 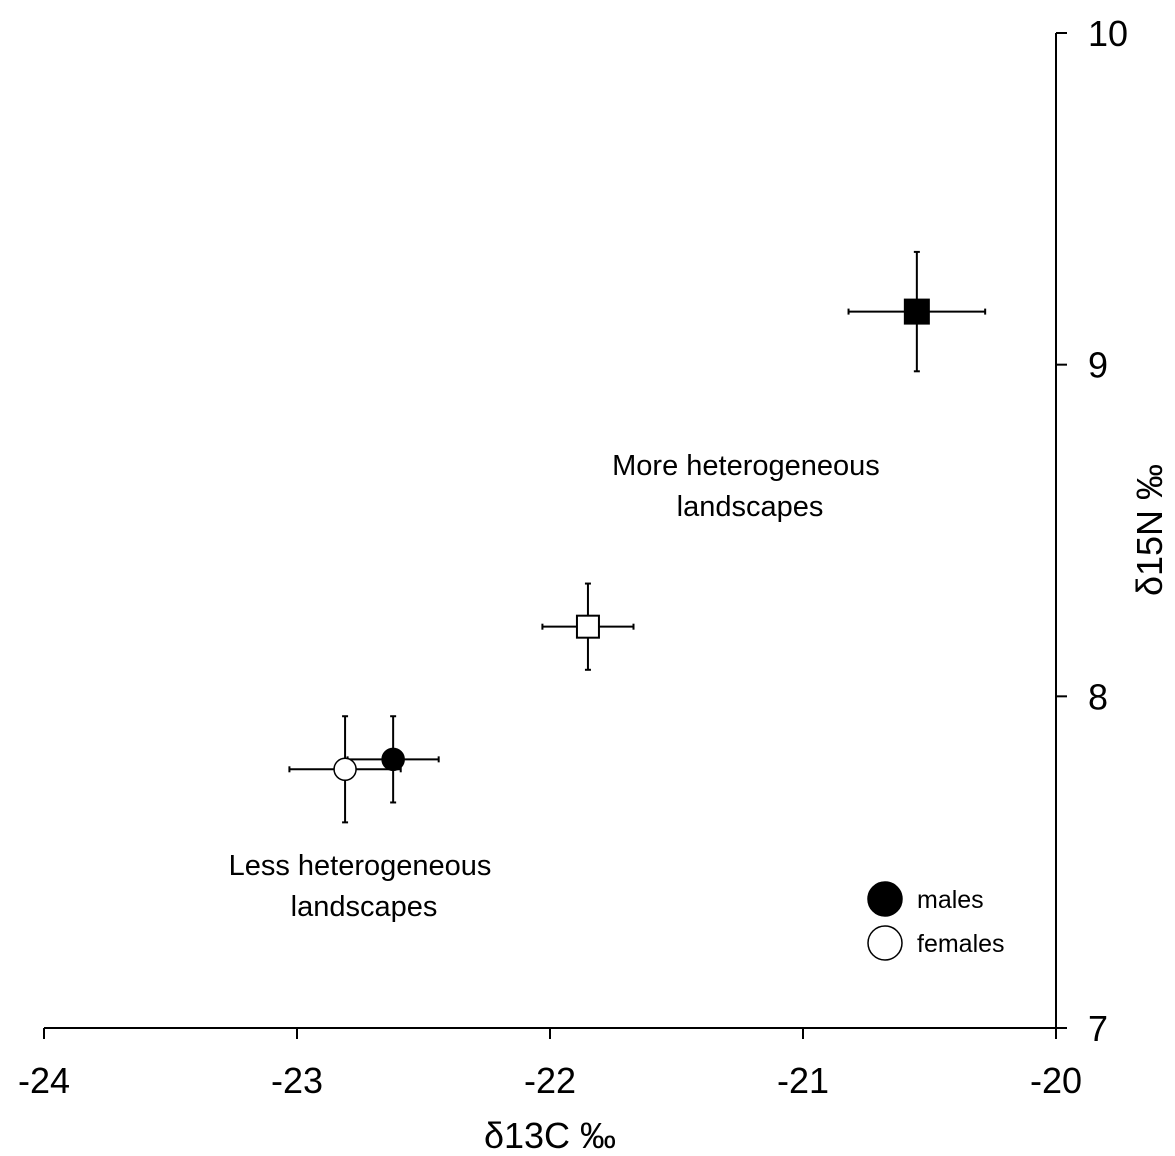 I want to click on legend-marker-females, so click(x=885, y=943).